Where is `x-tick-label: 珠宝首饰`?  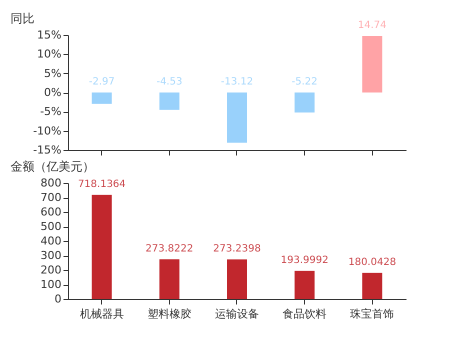 x-tick-label: 珠宝首饰 is located at coordinates (372, 314).